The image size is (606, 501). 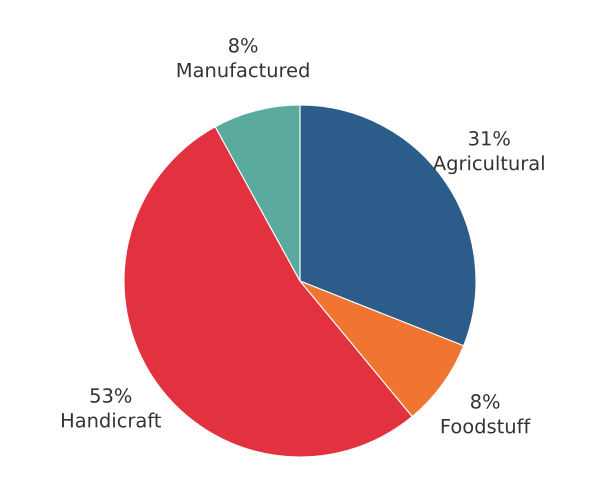 I want to click on slice-label: Foodstuff, so click(x=486, y=426).